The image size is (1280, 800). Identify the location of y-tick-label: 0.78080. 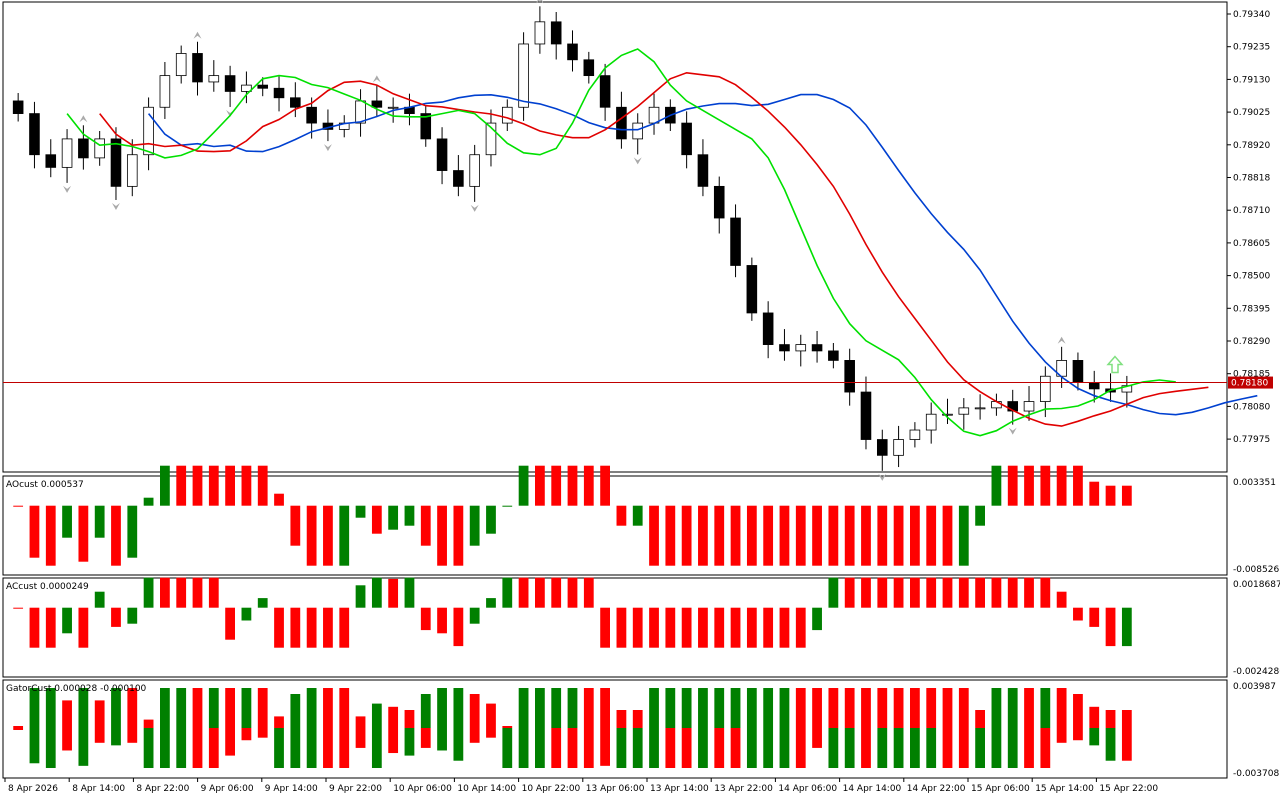
(1251, 407).